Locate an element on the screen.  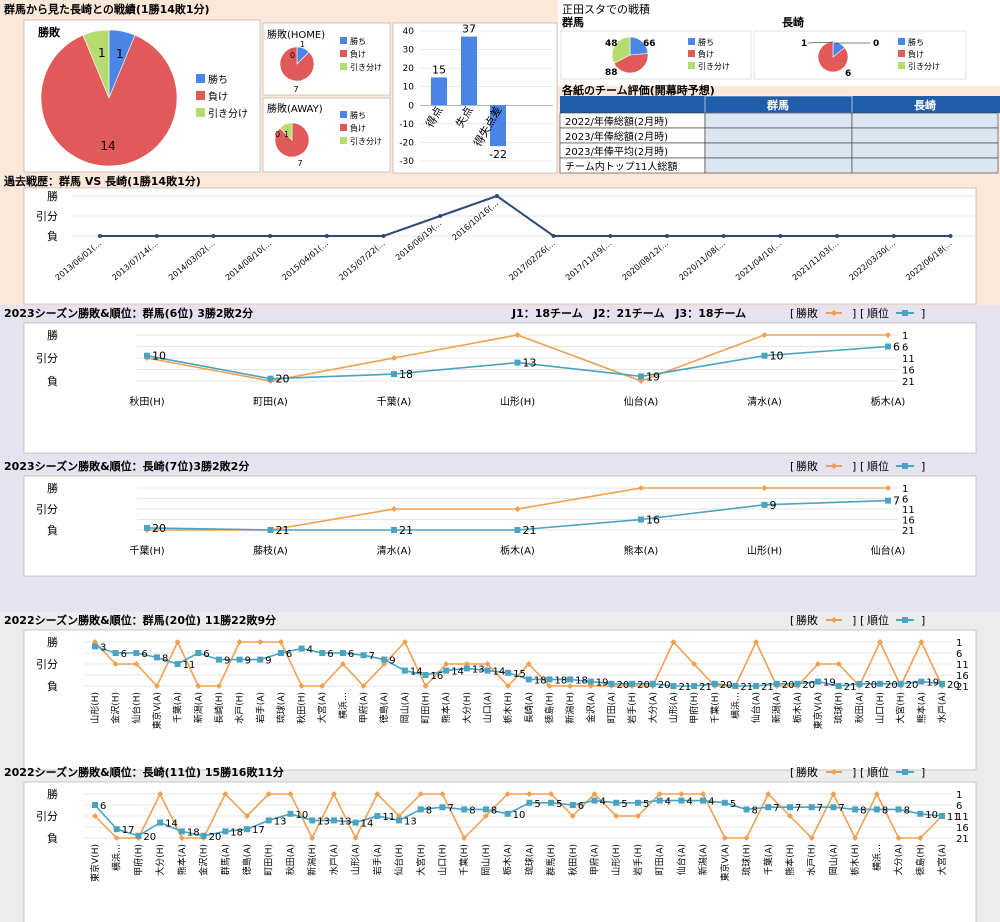
s2022g-result-line is located at coordinates (518, 664).